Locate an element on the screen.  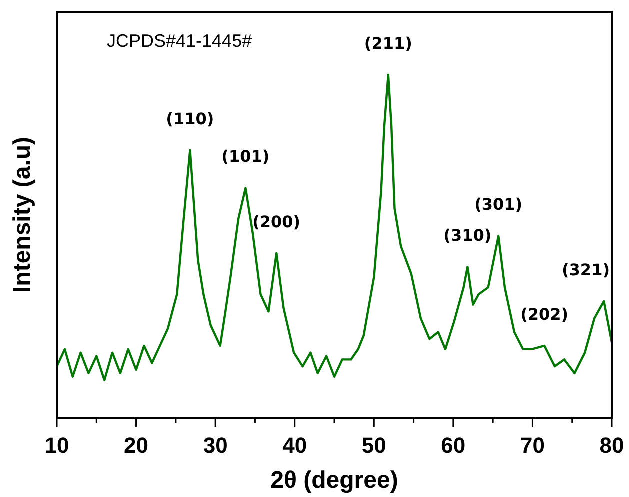
x-tick-label: 40 is located at coordinates (295, 445).